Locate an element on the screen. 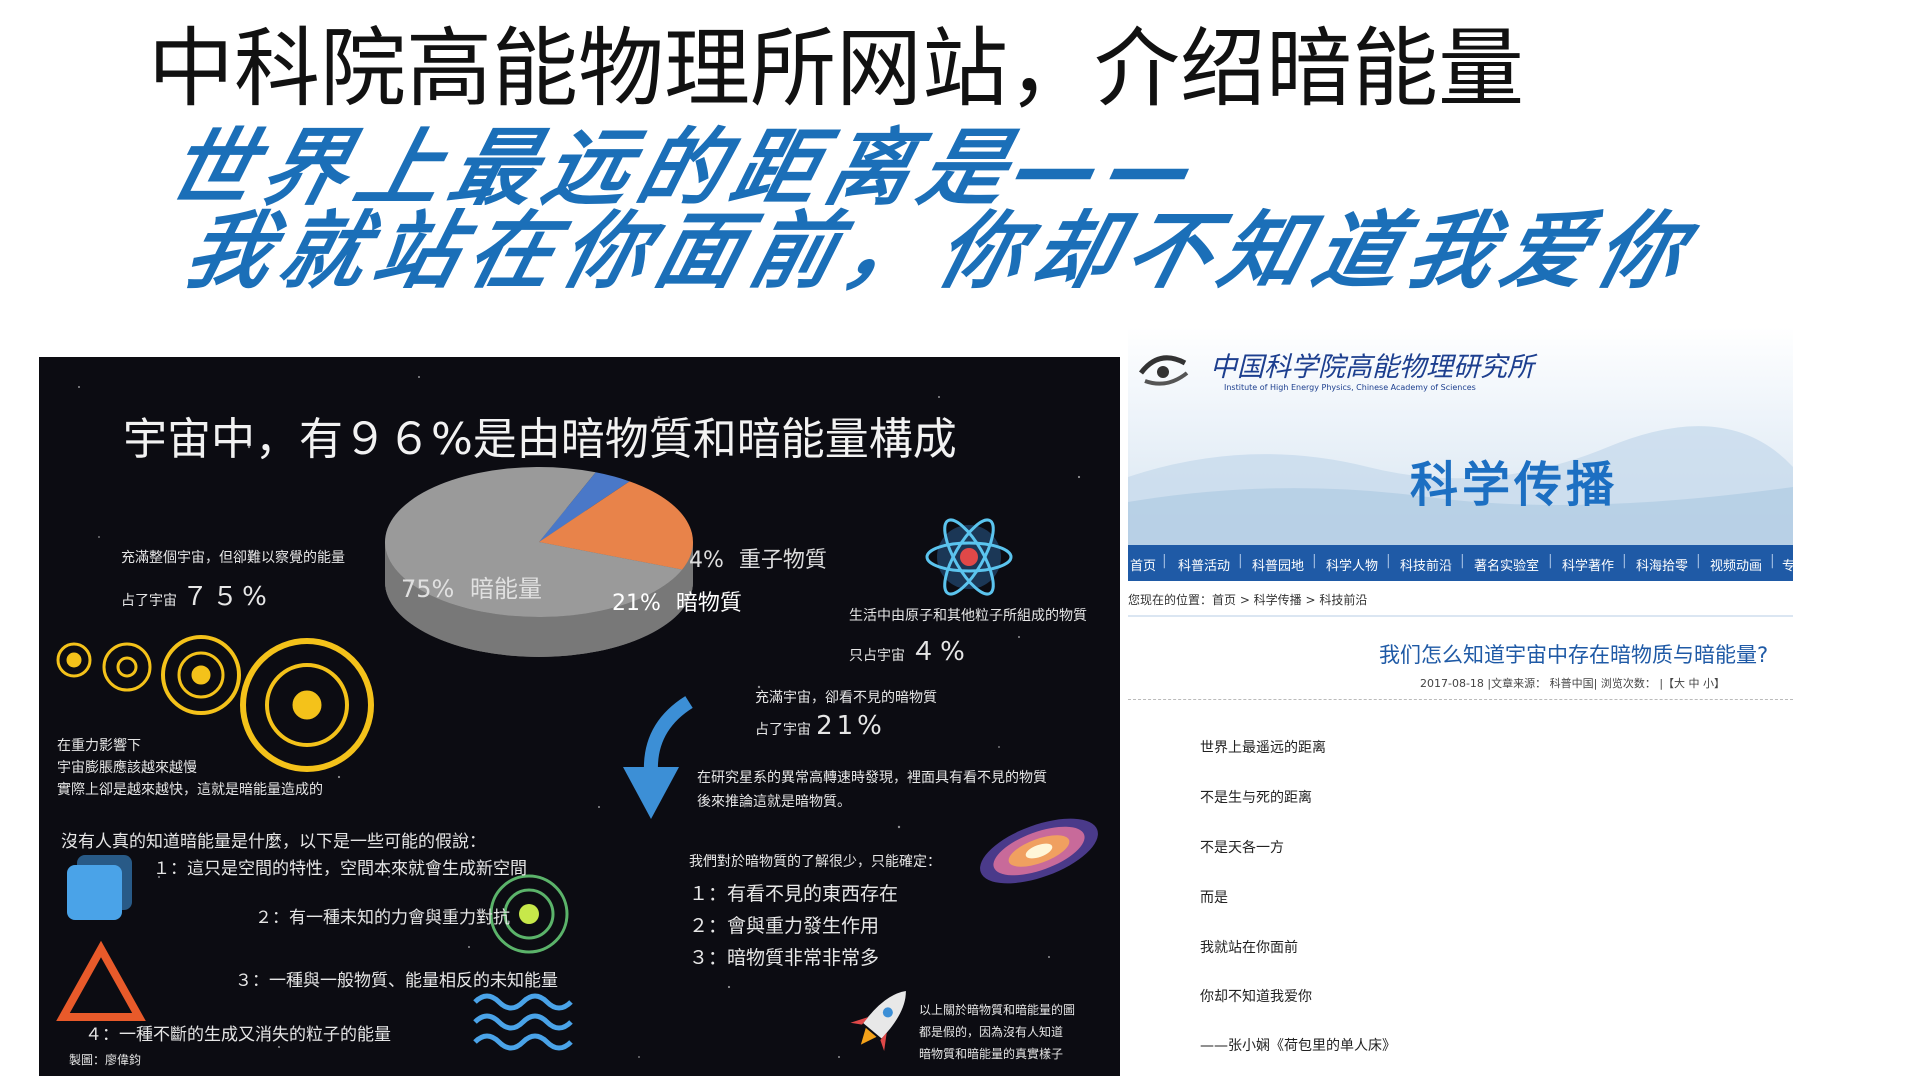 The width and height of the screenshot is (1914, 1076). infographic-credit: 製圖：廖偉鈞 is located at coordinates (105, 1060).